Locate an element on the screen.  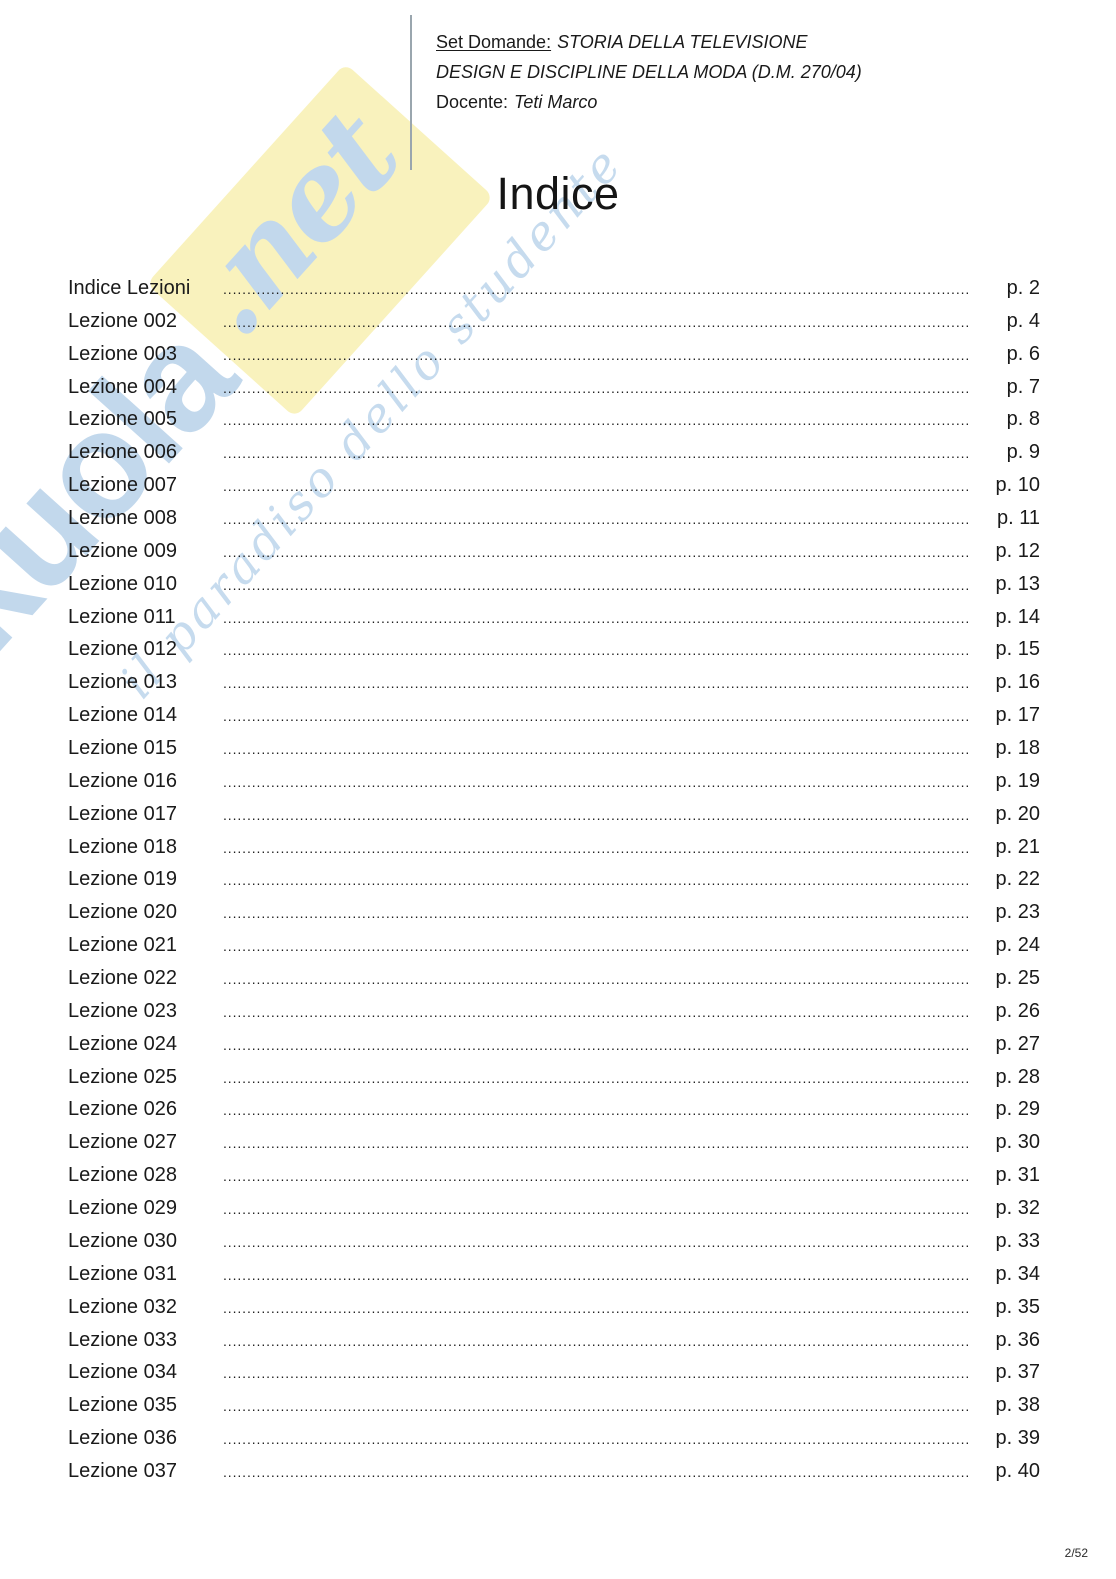
toc-row: Lezione 027 p. 30 is located at coordinates (554, 1142).